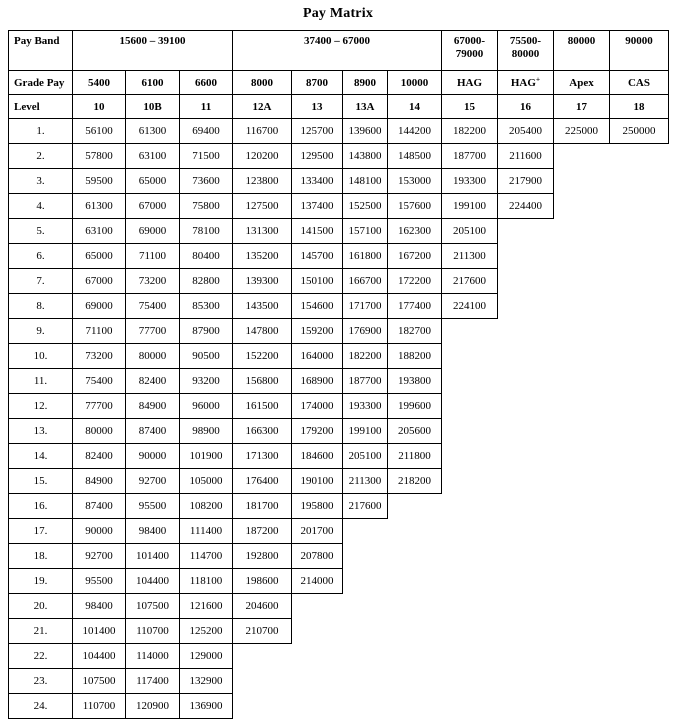 Image resolution: width=676 pixels, height=721 pixels. I want to click on pay-cell: 129000, so click(206, 656).